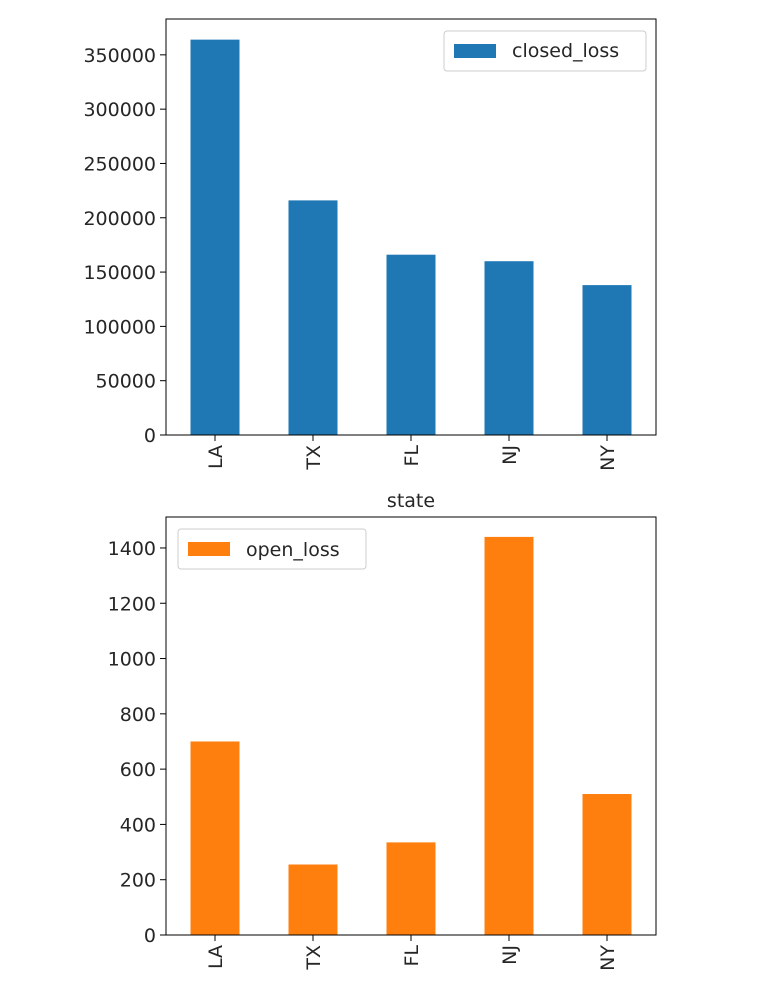 The image size is (764, 988). Describe the element at coordinates (119, 164) in the screenshot. I see `y-tick-label: 250000` at that location.